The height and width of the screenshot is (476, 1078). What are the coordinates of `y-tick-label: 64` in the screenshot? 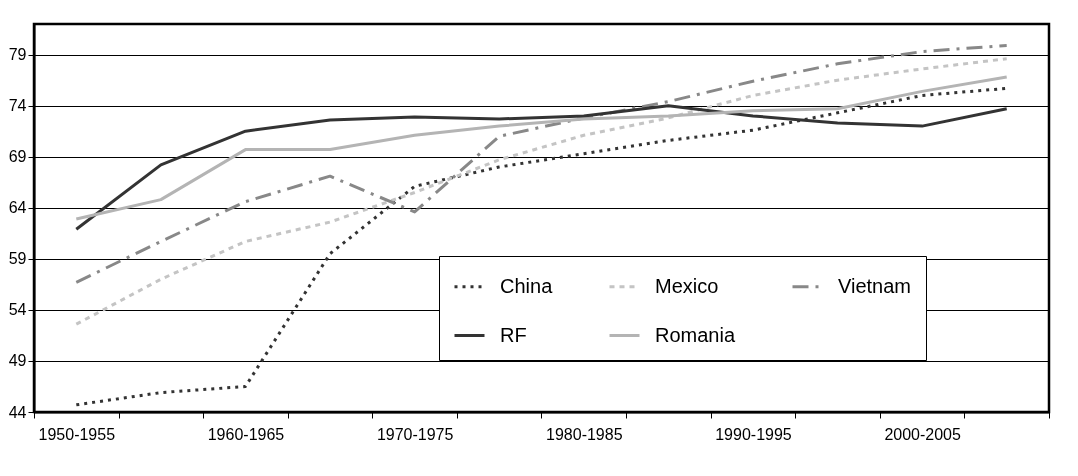 It's located at (17, 208).